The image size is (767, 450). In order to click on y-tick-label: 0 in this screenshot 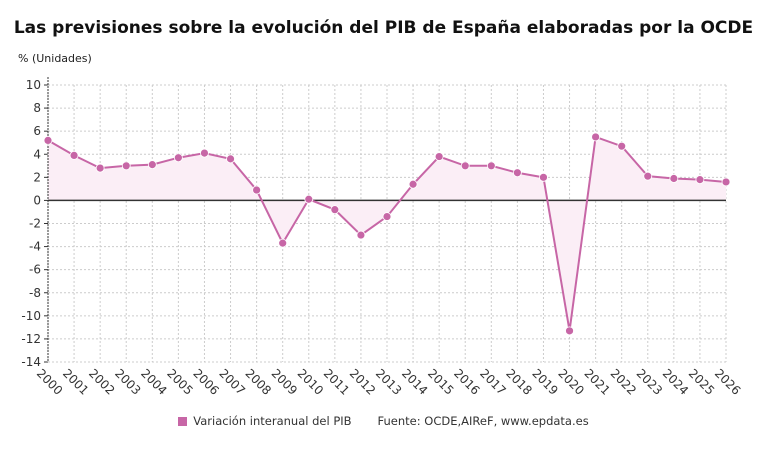, I will do `click(37, 200)`.